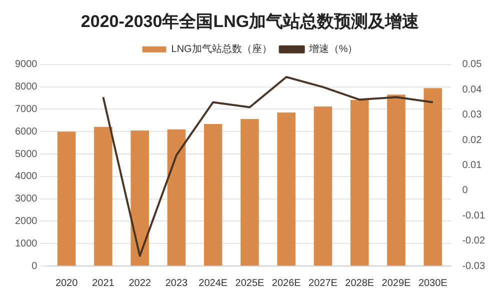 The height and width of the screenshot is (300, 500). What do you see at coordinates (26, 154) in the screenshot?
I see `y-tick-label: 5000` at bounding box center [26, 154].